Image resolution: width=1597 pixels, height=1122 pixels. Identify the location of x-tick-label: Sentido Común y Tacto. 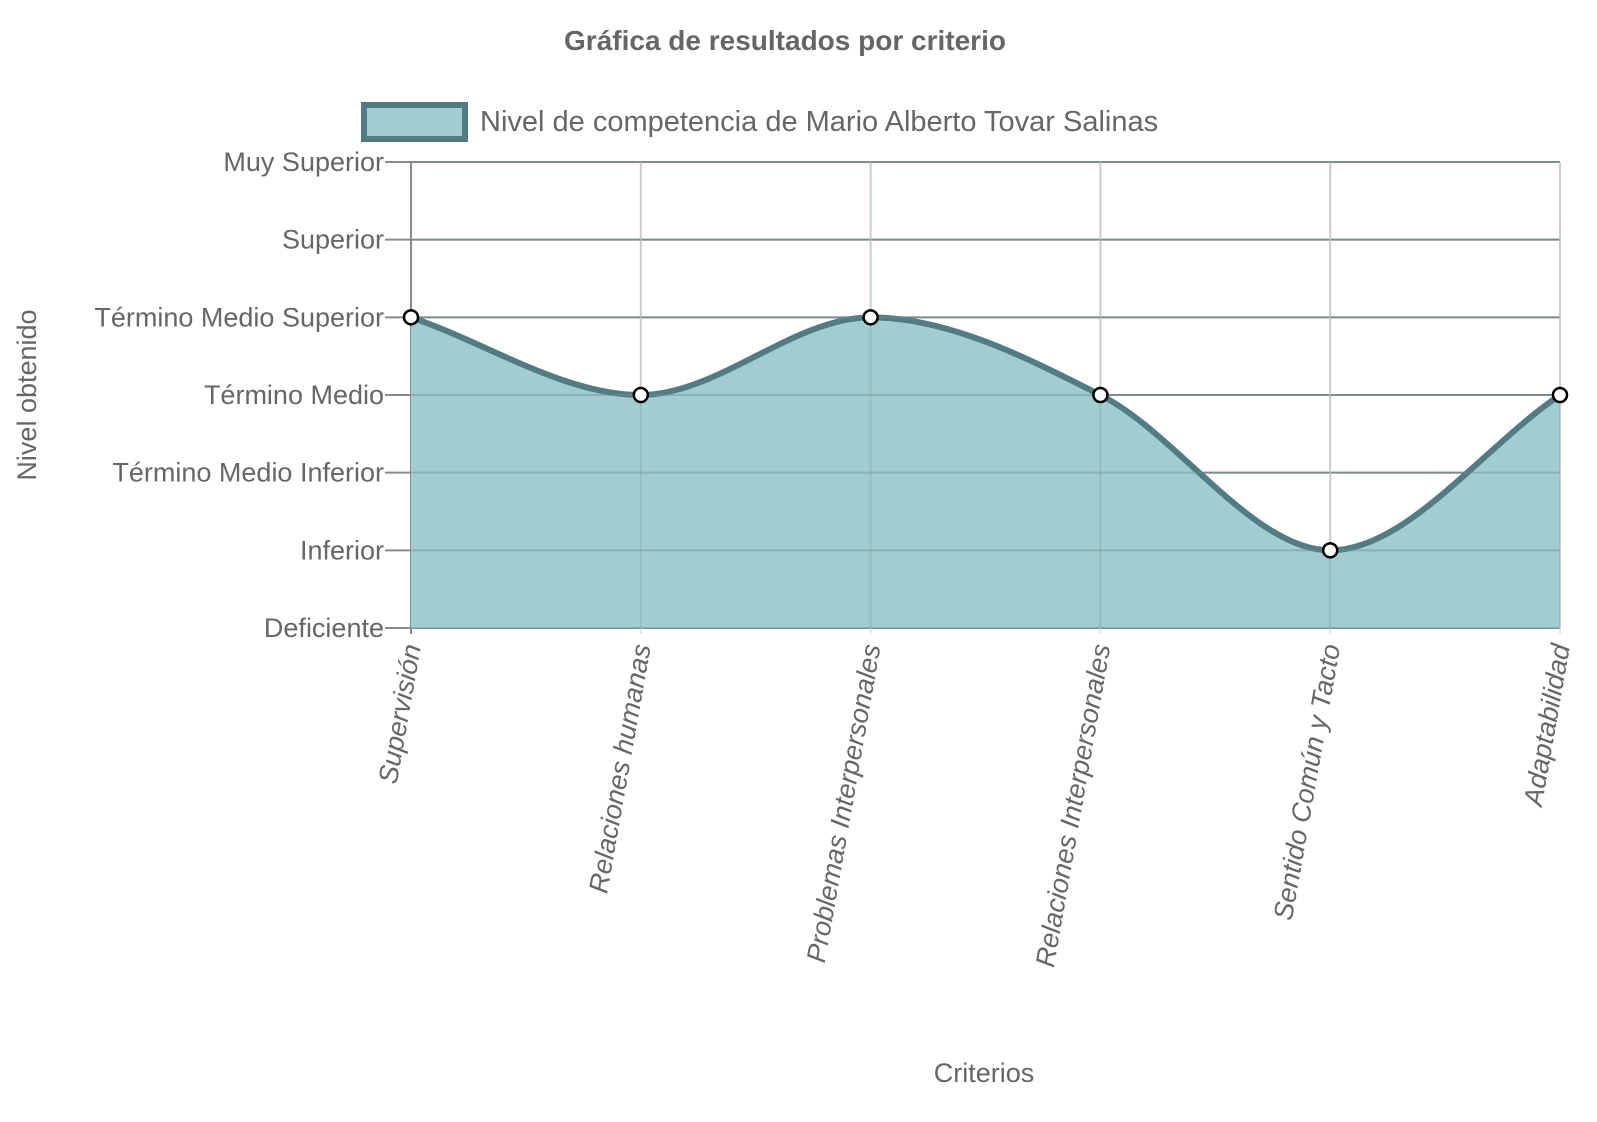
(1307, 782).